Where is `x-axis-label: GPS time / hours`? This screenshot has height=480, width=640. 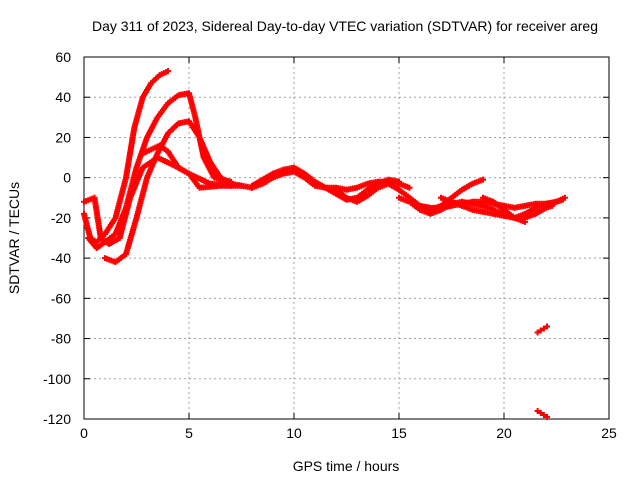 x-axis-label: GPS time / hours is located at coordinates (346, 466).